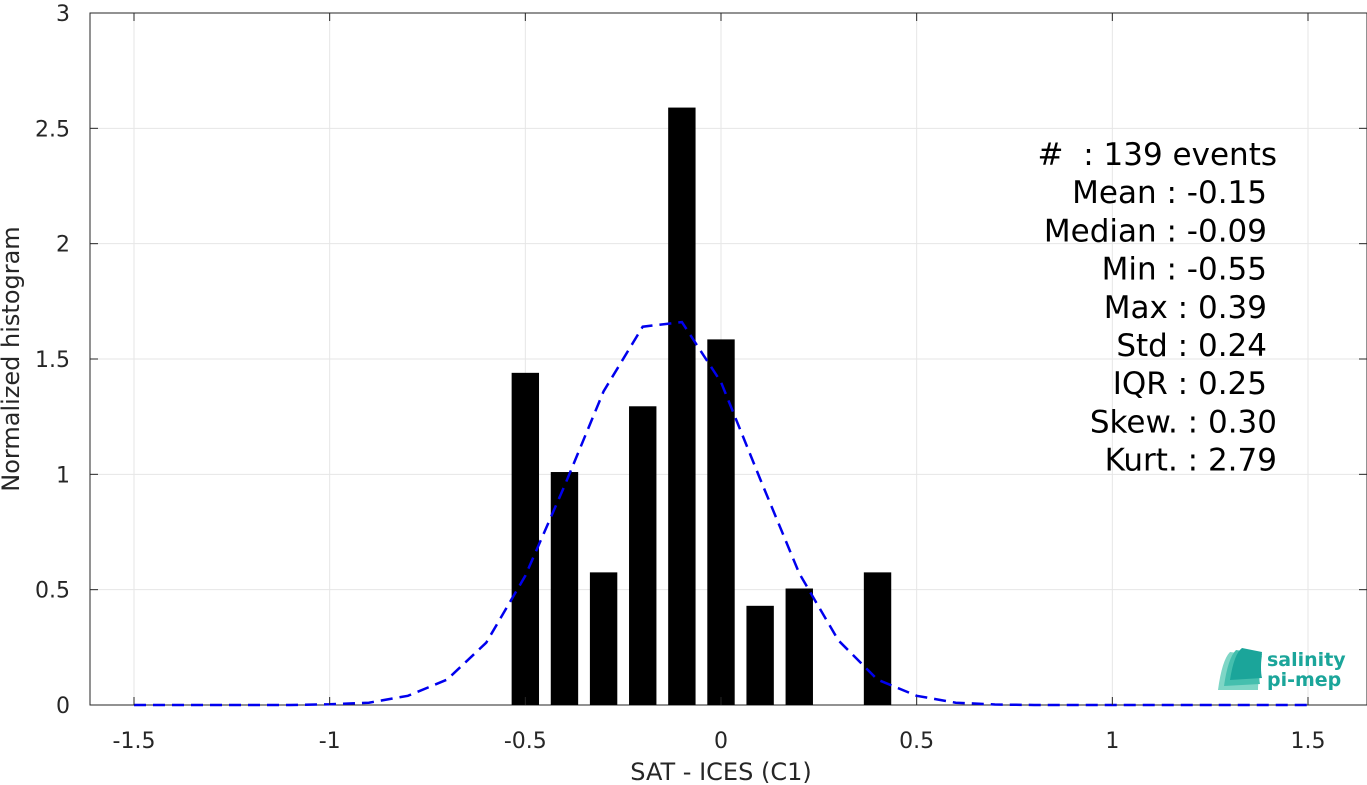 Image resolution: width=1367 pixels, height=785 pixels. I want to click on stats-line: Median : -0.09, so click(1155, 231).